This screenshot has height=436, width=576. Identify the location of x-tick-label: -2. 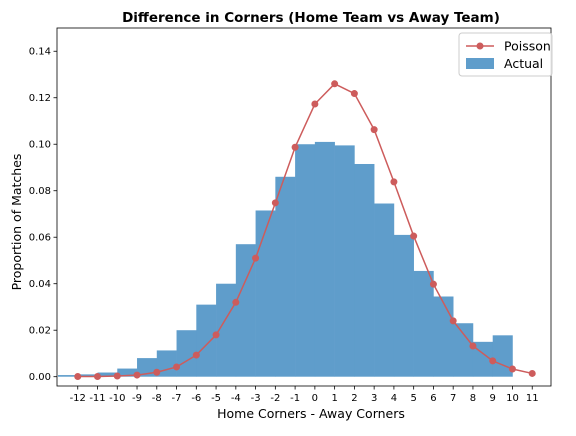
(275, 398).